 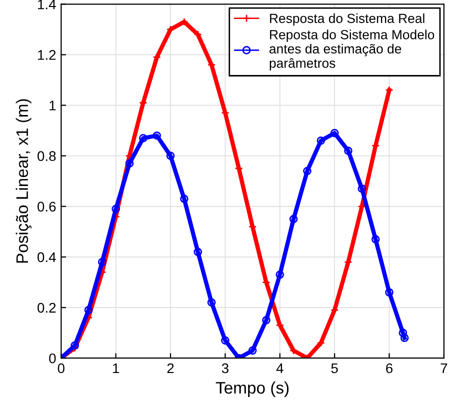 What do you see at coordinates (389, 368) in the screenshot?
I see `x-tick-label: 6` at bounding box center [389, 368].